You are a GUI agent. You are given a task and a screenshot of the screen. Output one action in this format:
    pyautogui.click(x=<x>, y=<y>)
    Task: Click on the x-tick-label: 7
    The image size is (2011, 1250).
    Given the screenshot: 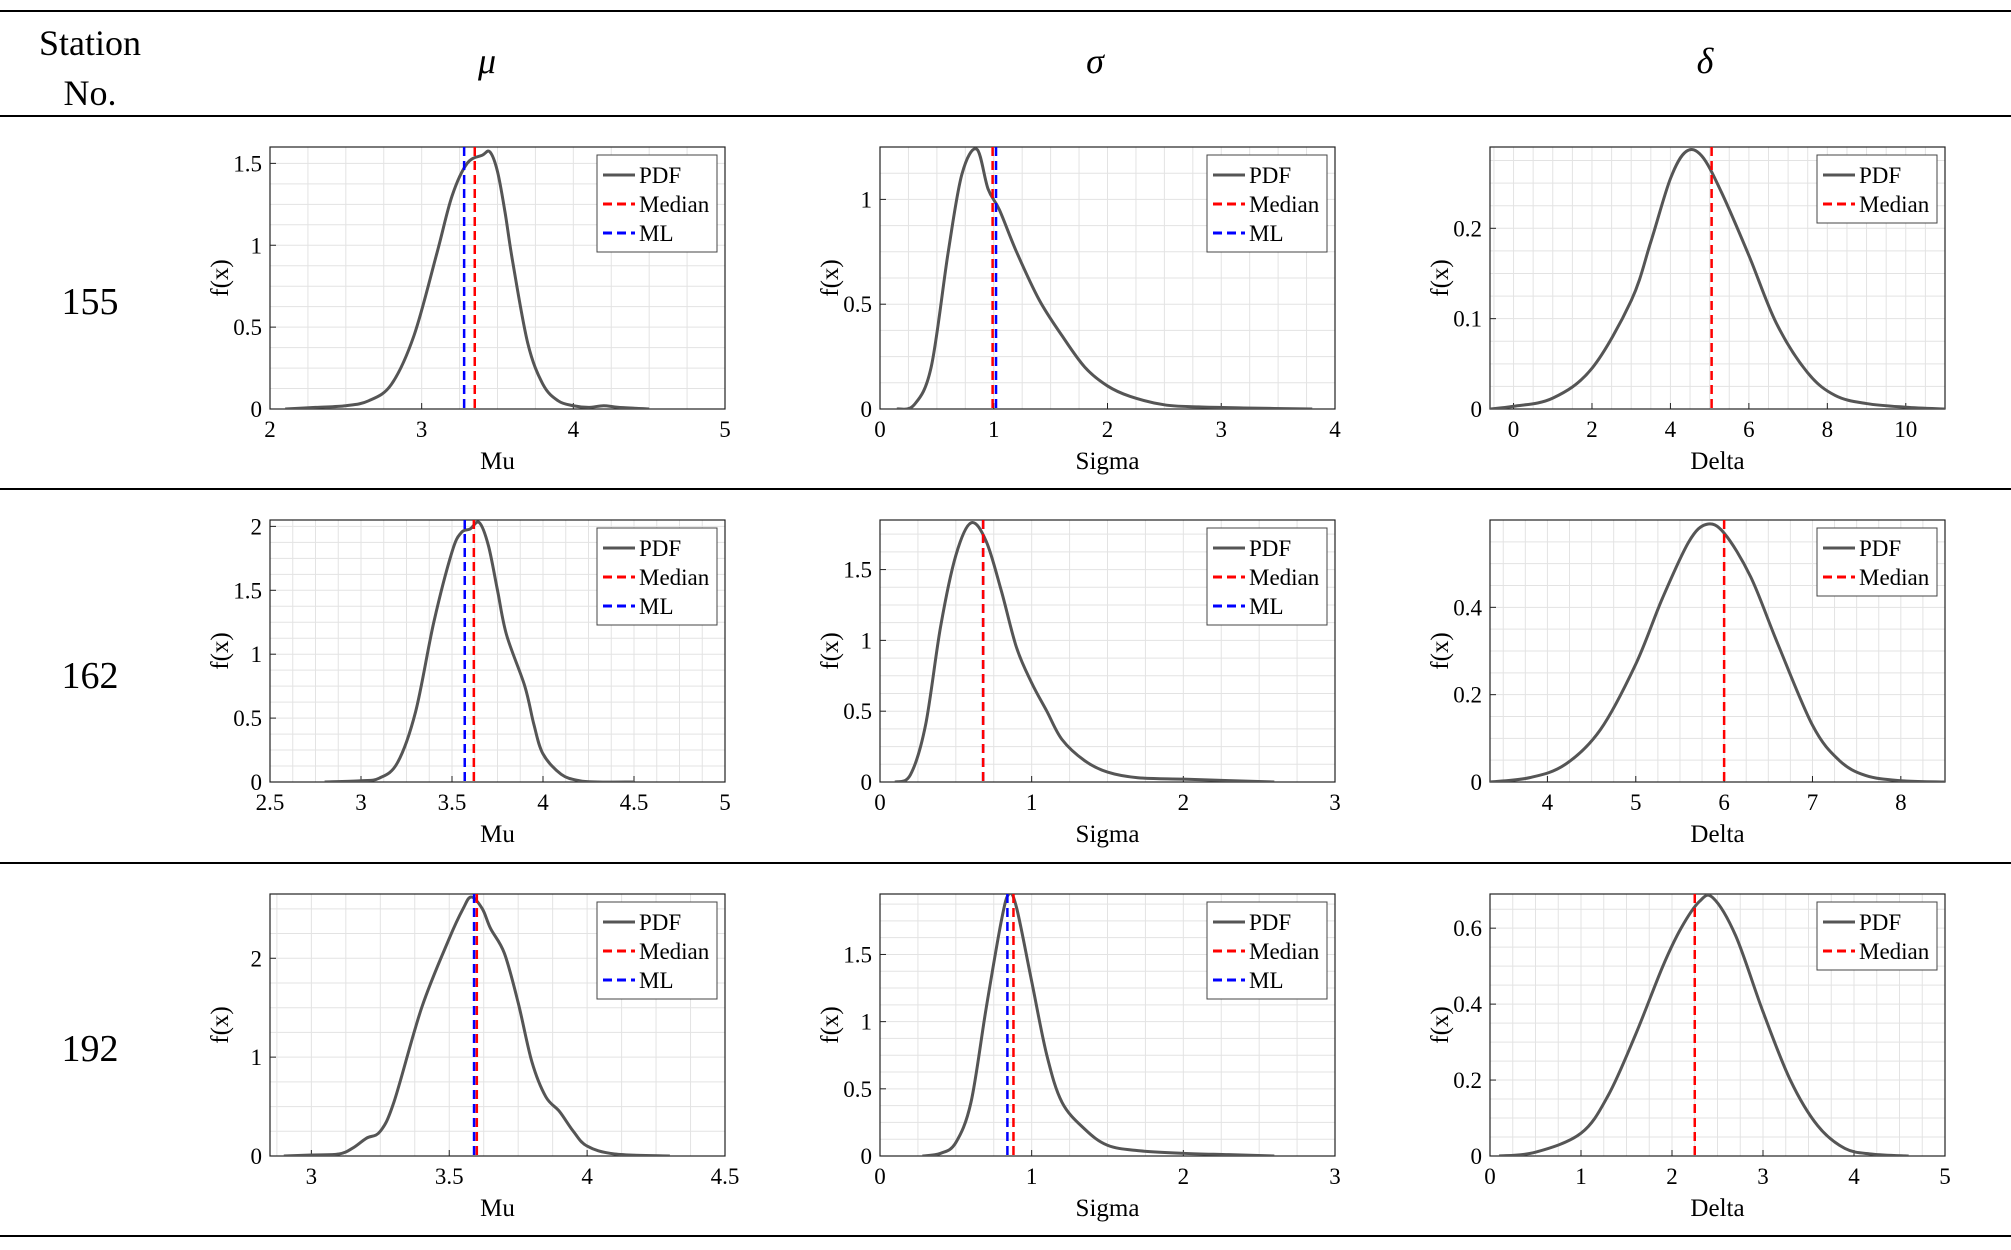 What is the action you would take?
    pyautogui.click(x=1813, y=802)
    